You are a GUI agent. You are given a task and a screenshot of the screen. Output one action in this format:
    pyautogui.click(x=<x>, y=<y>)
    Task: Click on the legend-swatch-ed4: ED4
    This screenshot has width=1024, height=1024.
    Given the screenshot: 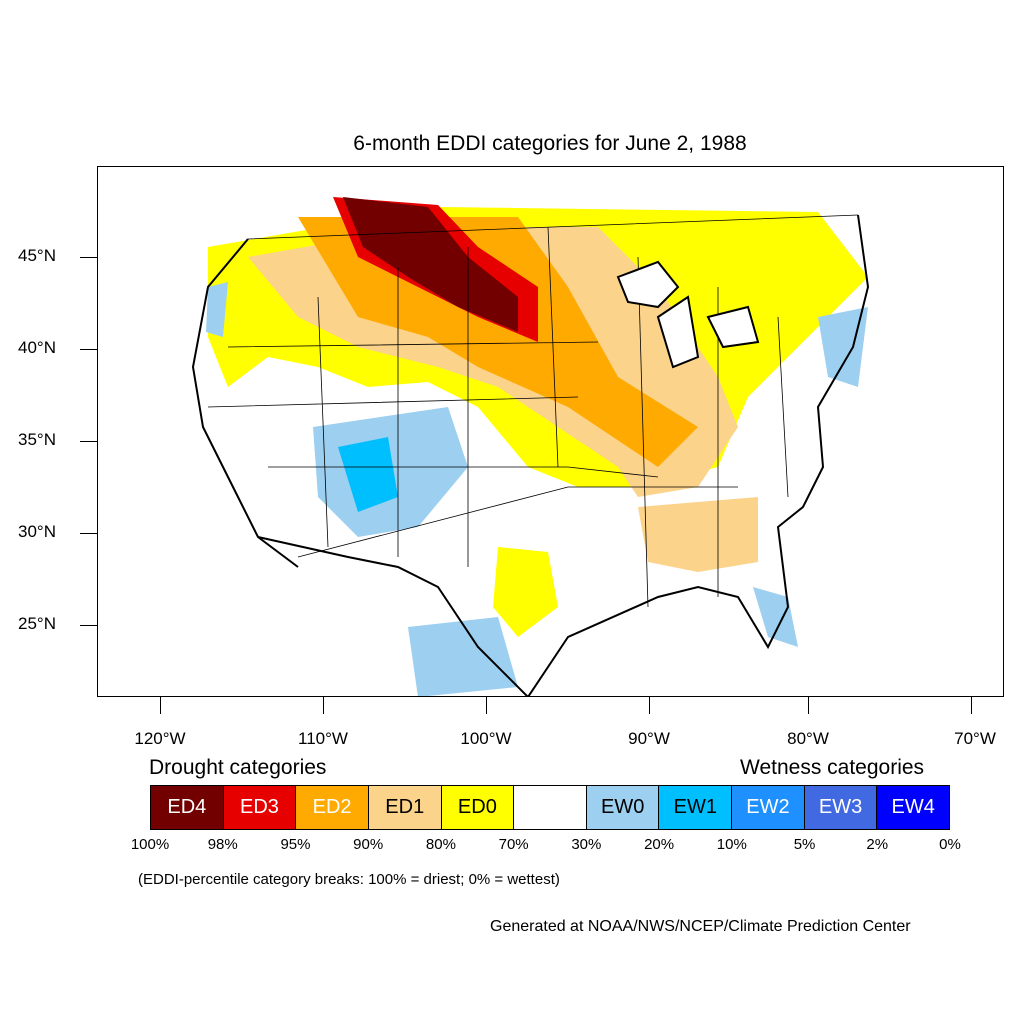 What is the action you would take?
    pyautogui.click(x=187, y=807)
    